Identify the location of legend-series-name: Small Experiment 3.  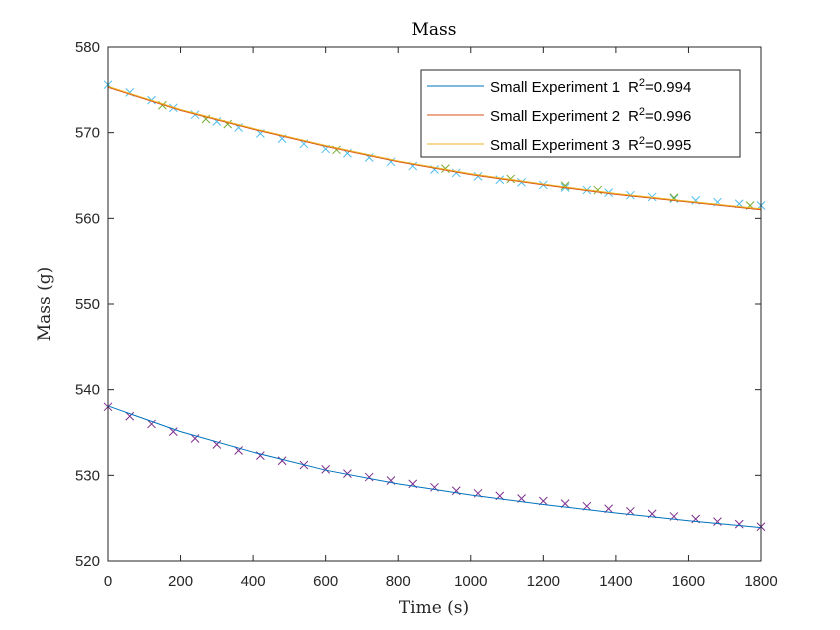
(555, 145).